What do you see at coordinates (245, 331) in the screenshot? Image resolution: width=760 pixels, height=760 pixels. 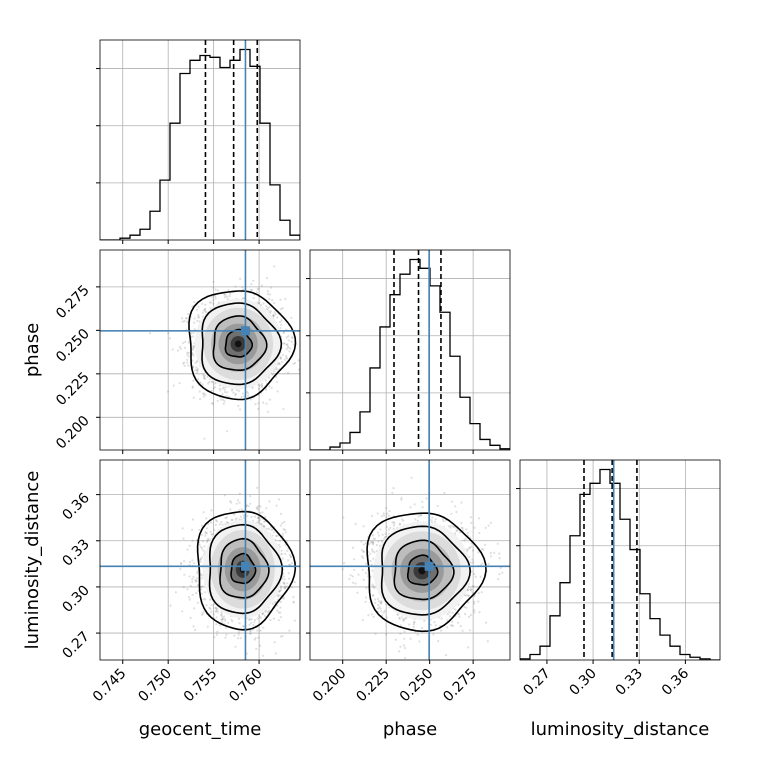 I see `truth-marker` at bounding box center [245, 331].